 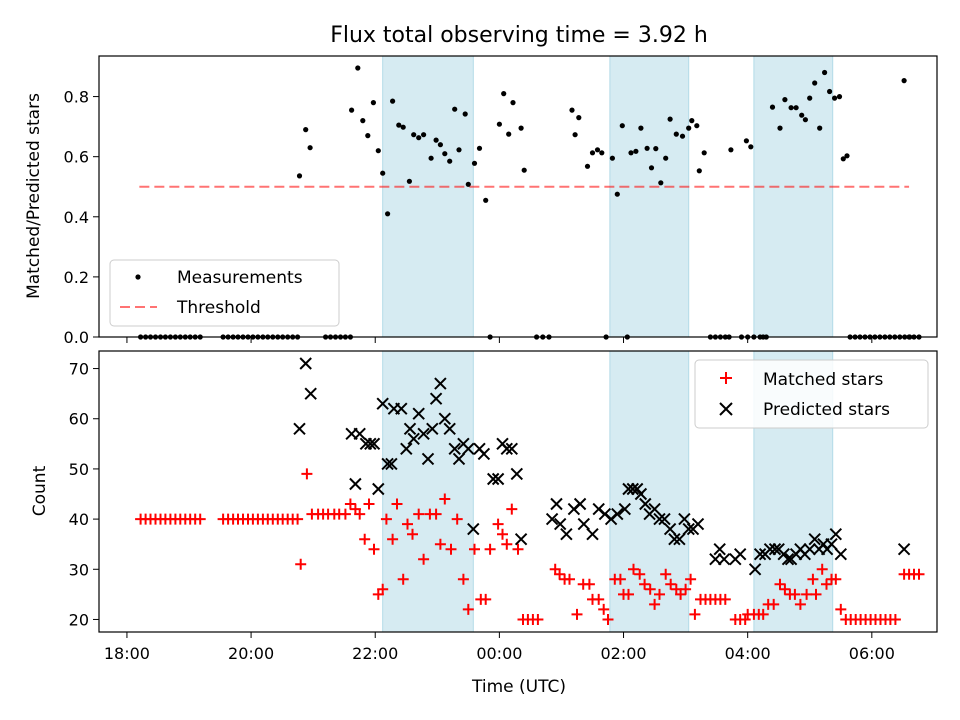 What do you see at coordinates (623, 653) in the screenshot?
I see `x-tick-label: 02:00` at bounding box center [623, 653].